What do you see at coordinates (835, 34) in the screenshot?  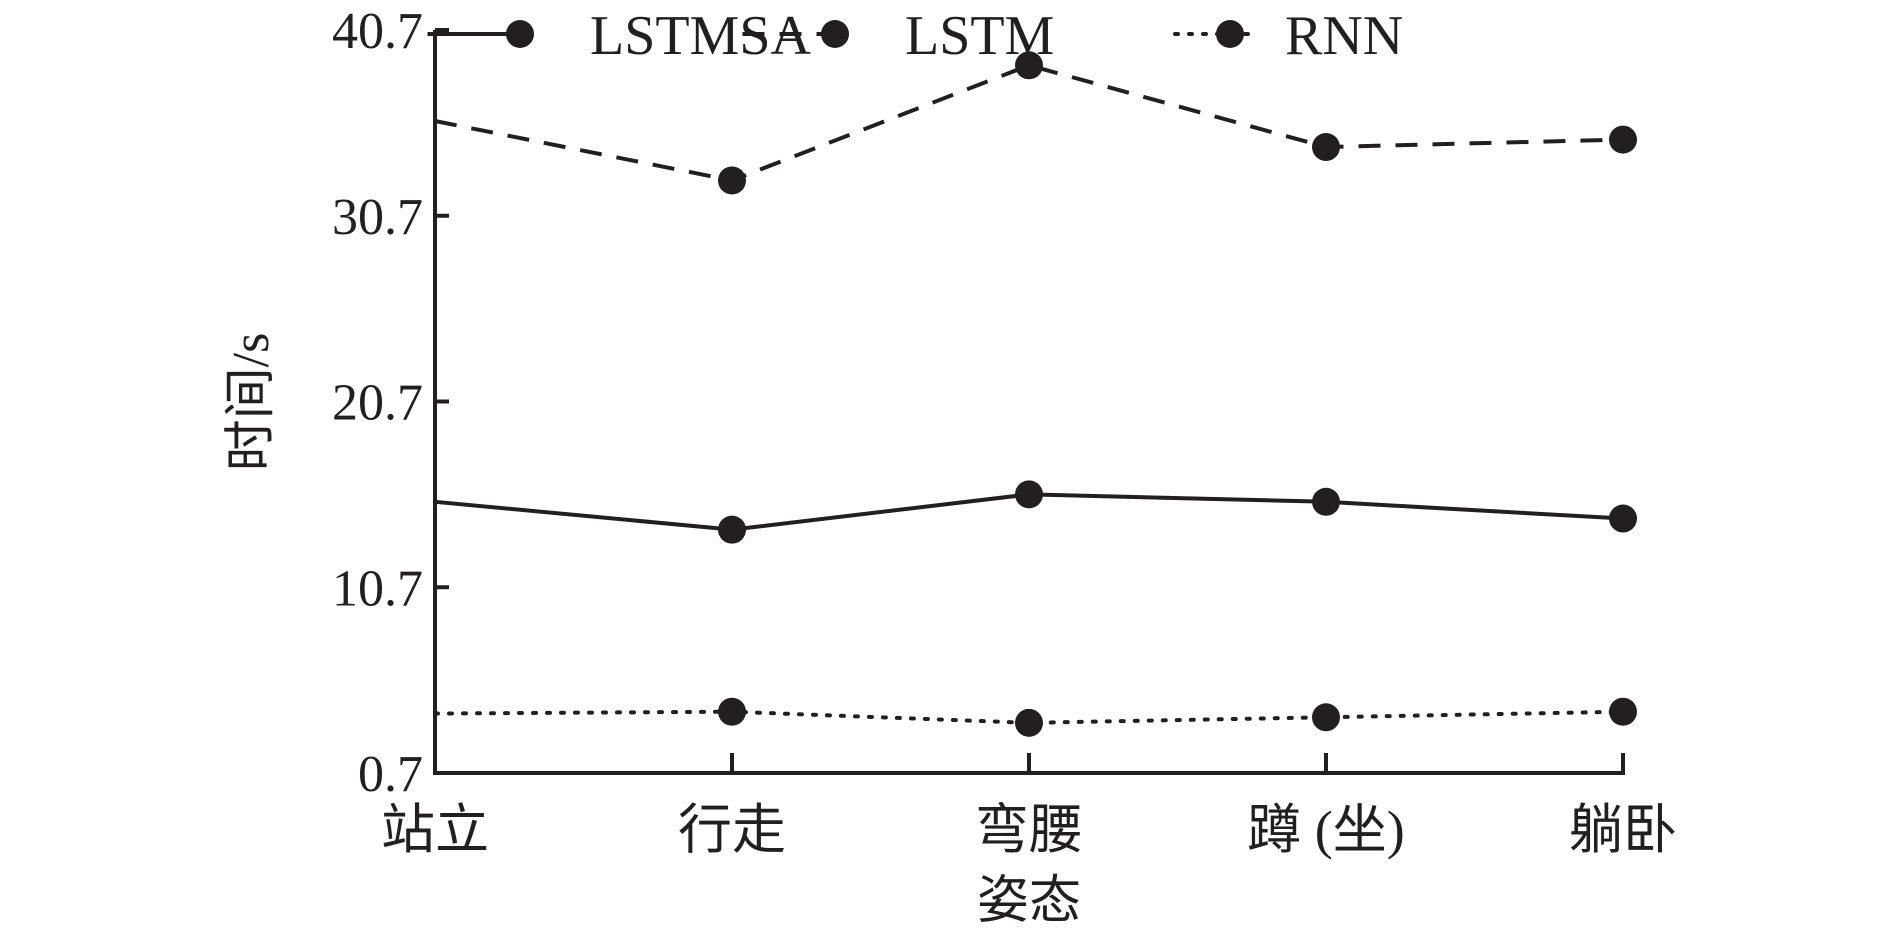 I see `legend-marker-lstm` at bounding box center [835, 34].